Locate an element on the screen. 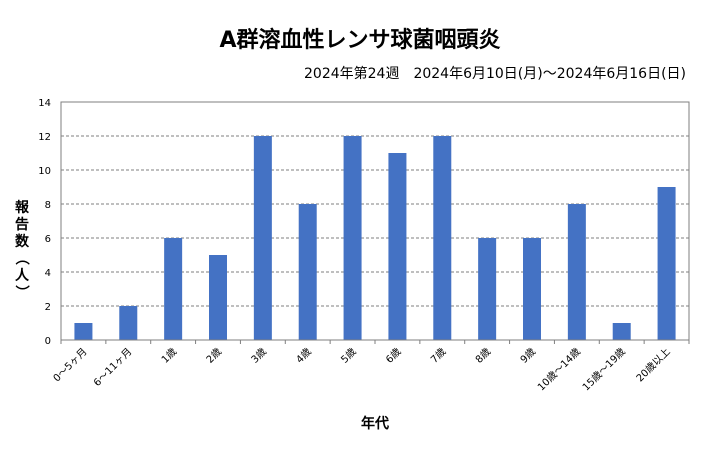  y-tick-label: 10 is located at coordinates (44, 171).